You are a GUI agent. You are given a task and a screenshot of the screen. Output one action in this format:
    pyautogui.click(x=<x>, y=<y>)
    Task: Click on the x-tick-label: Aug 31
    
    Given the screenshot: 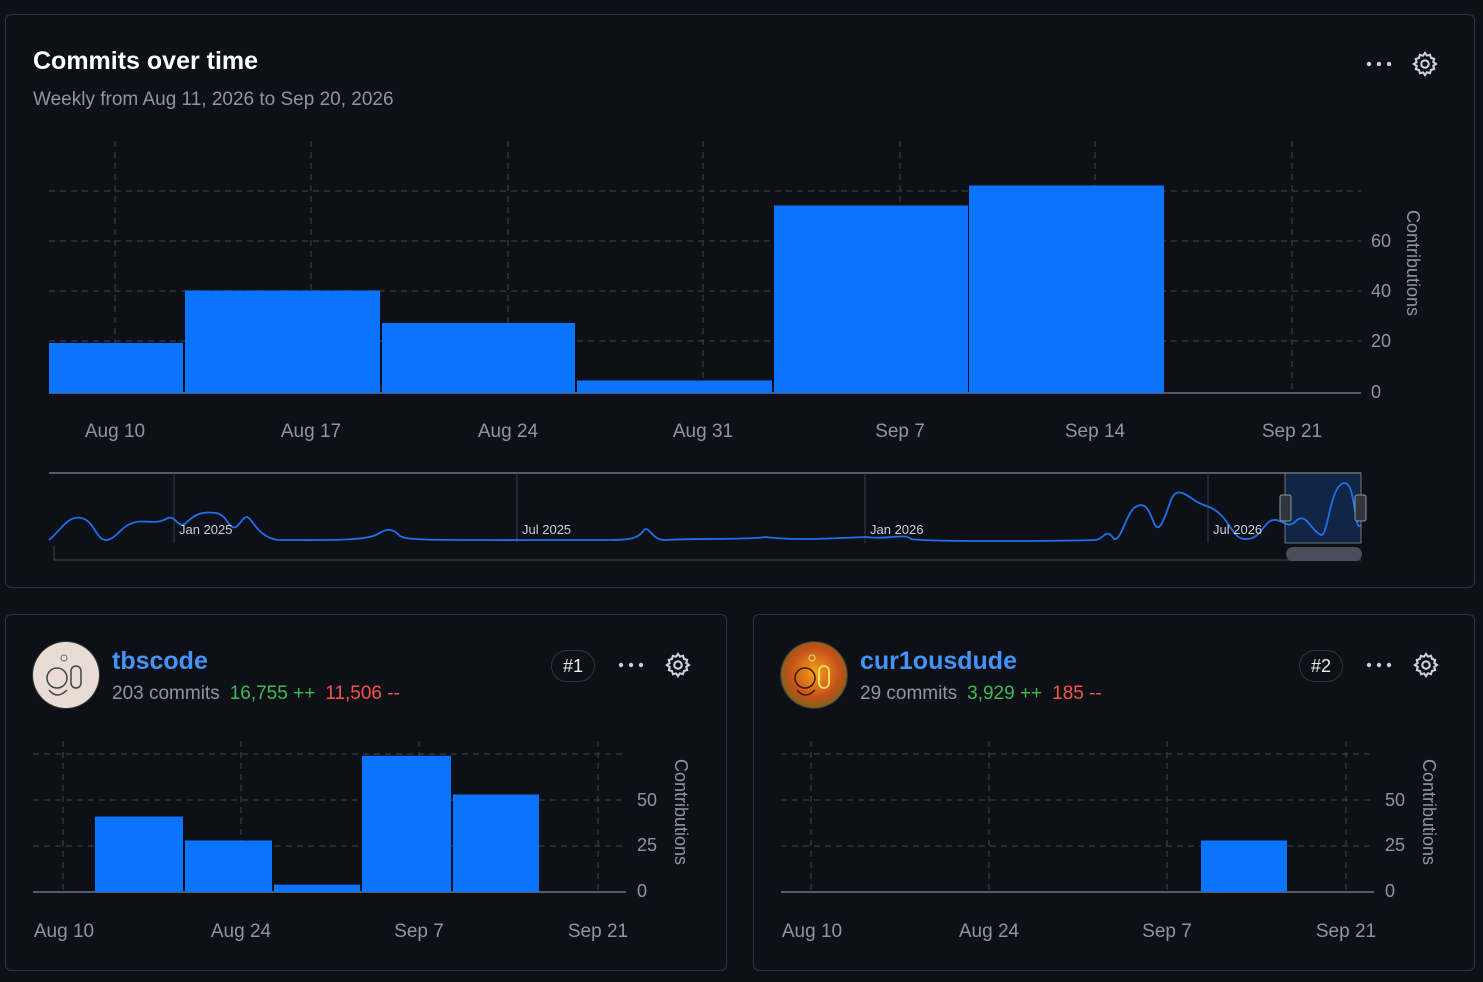 What is the action you would take?
    pyautogui.click(x=703, y=431)
    